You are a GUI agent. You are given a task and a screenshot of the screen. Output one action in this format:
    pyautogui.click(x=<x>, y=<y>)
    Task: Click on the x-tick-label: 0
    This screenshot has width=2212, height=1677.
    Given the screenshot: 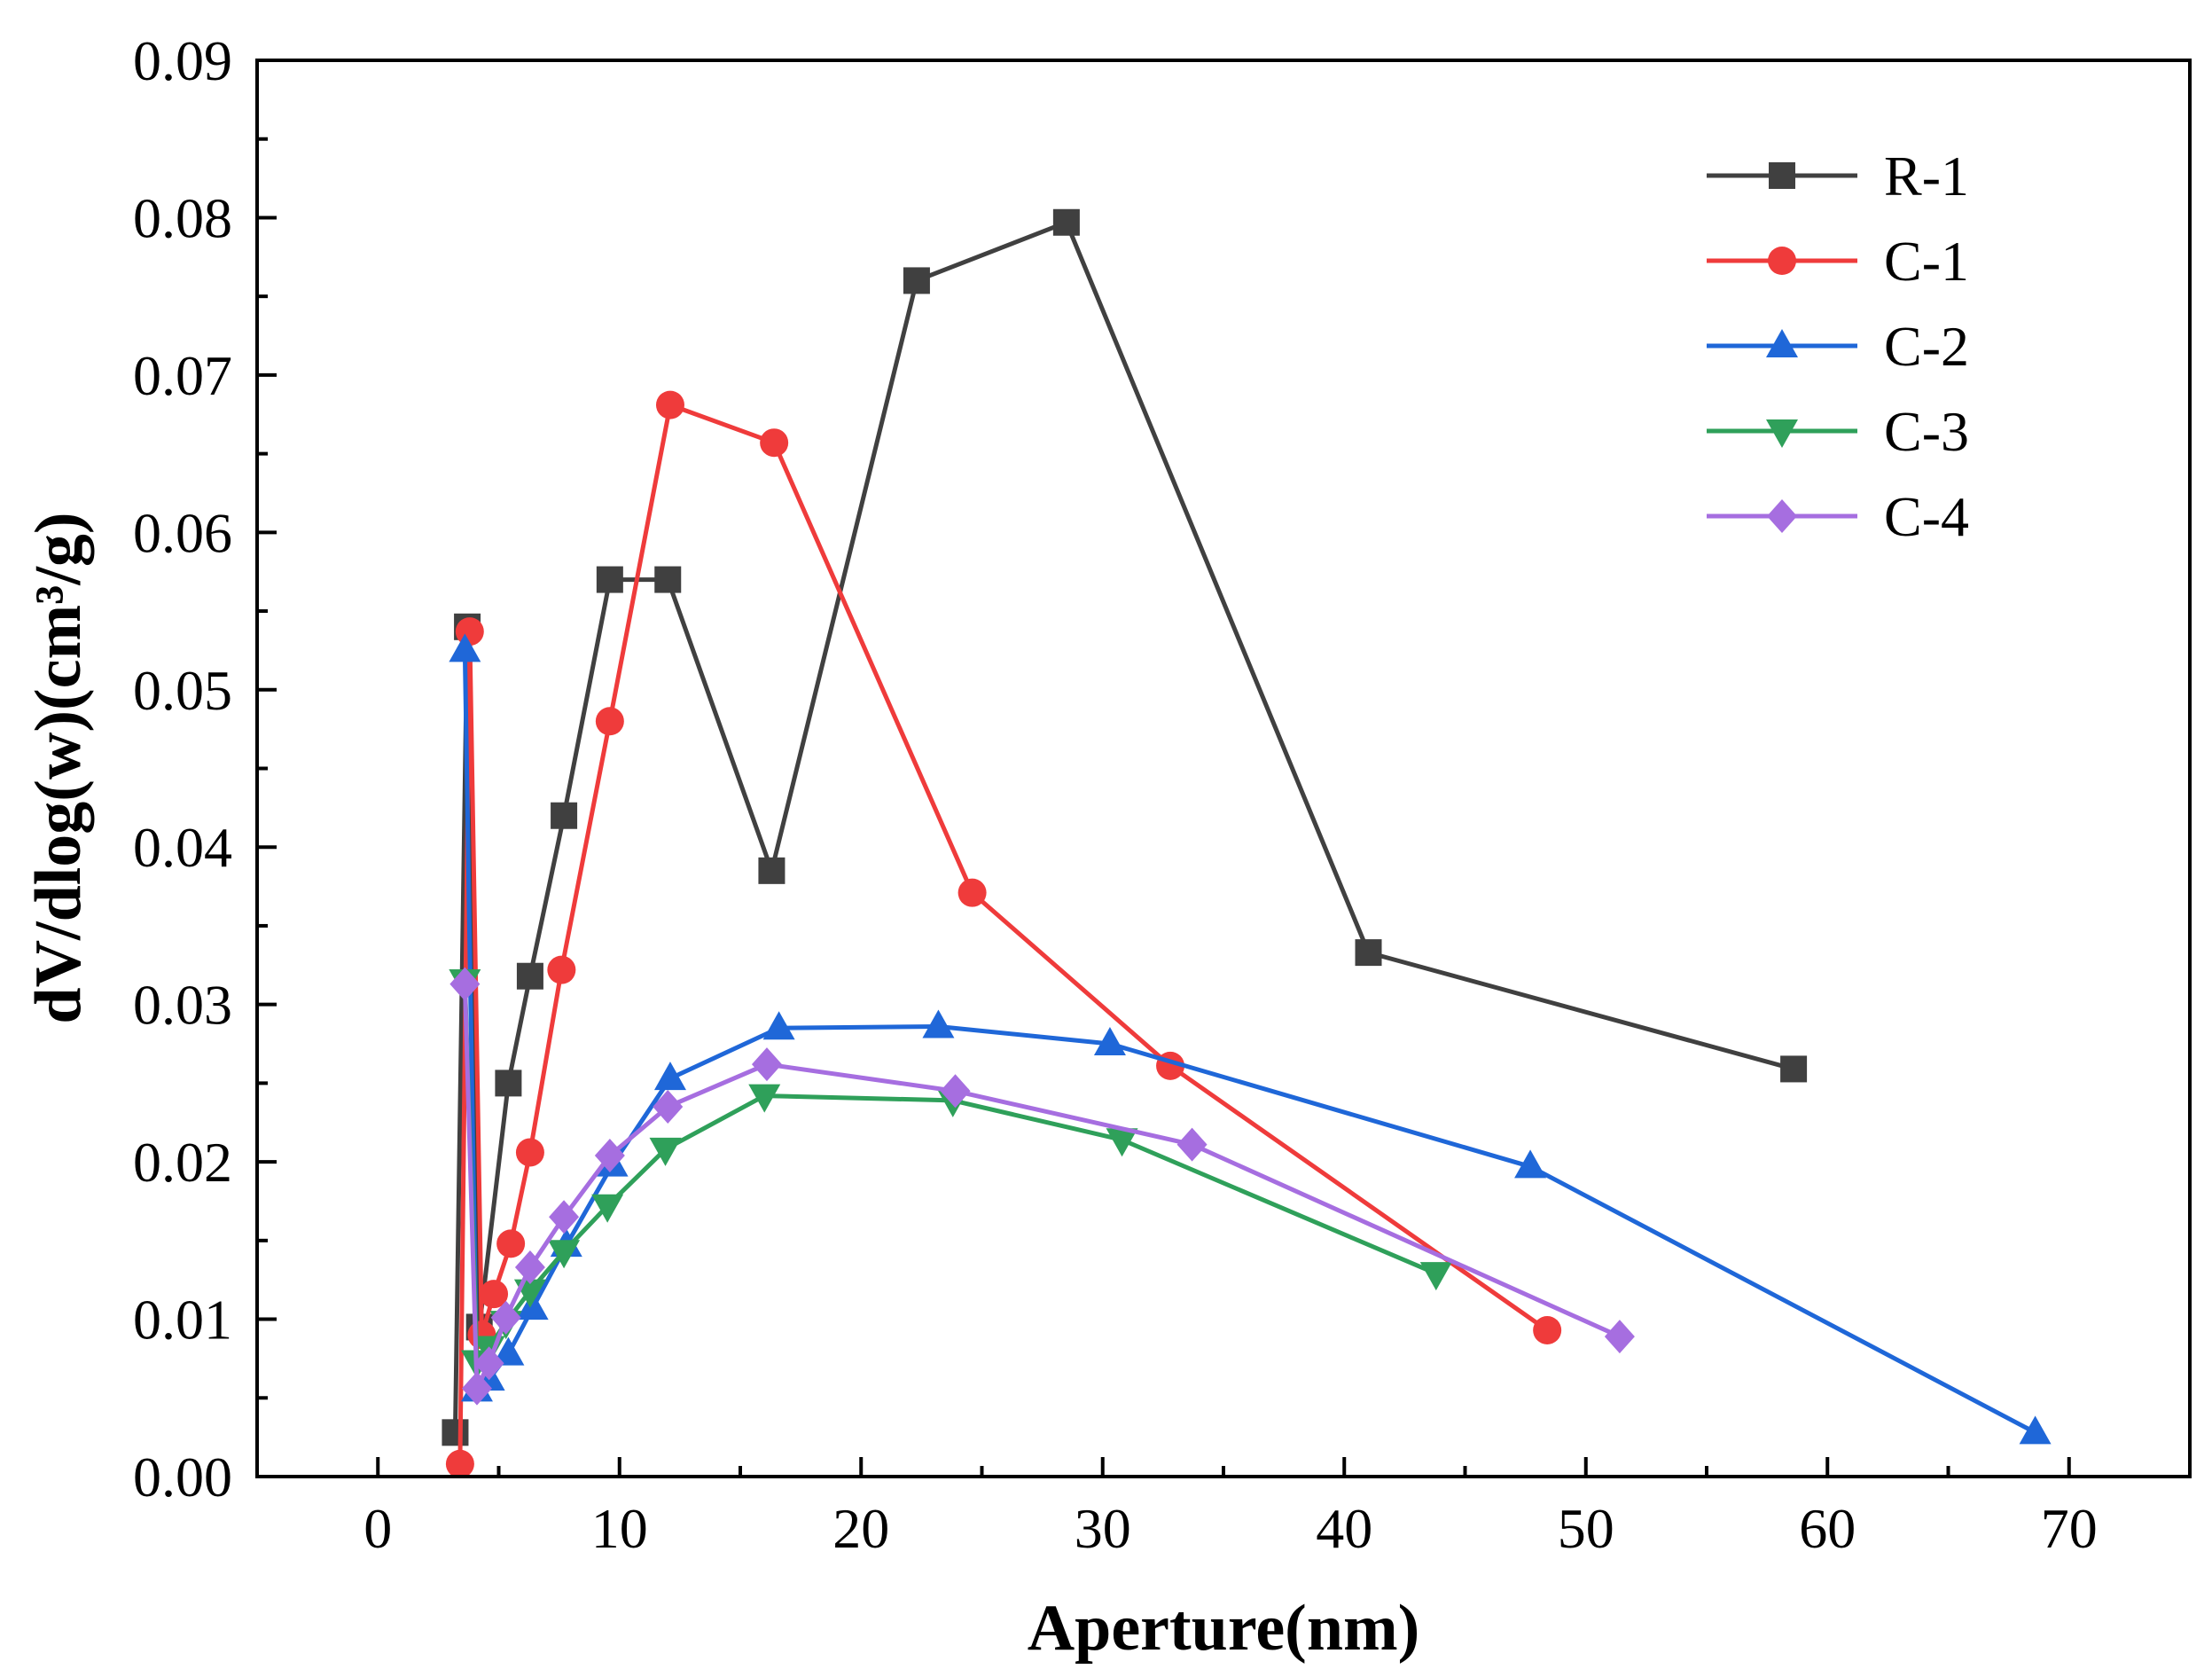 What is the action you would take?
    pyautogui.click(x=377, y=1528)
    